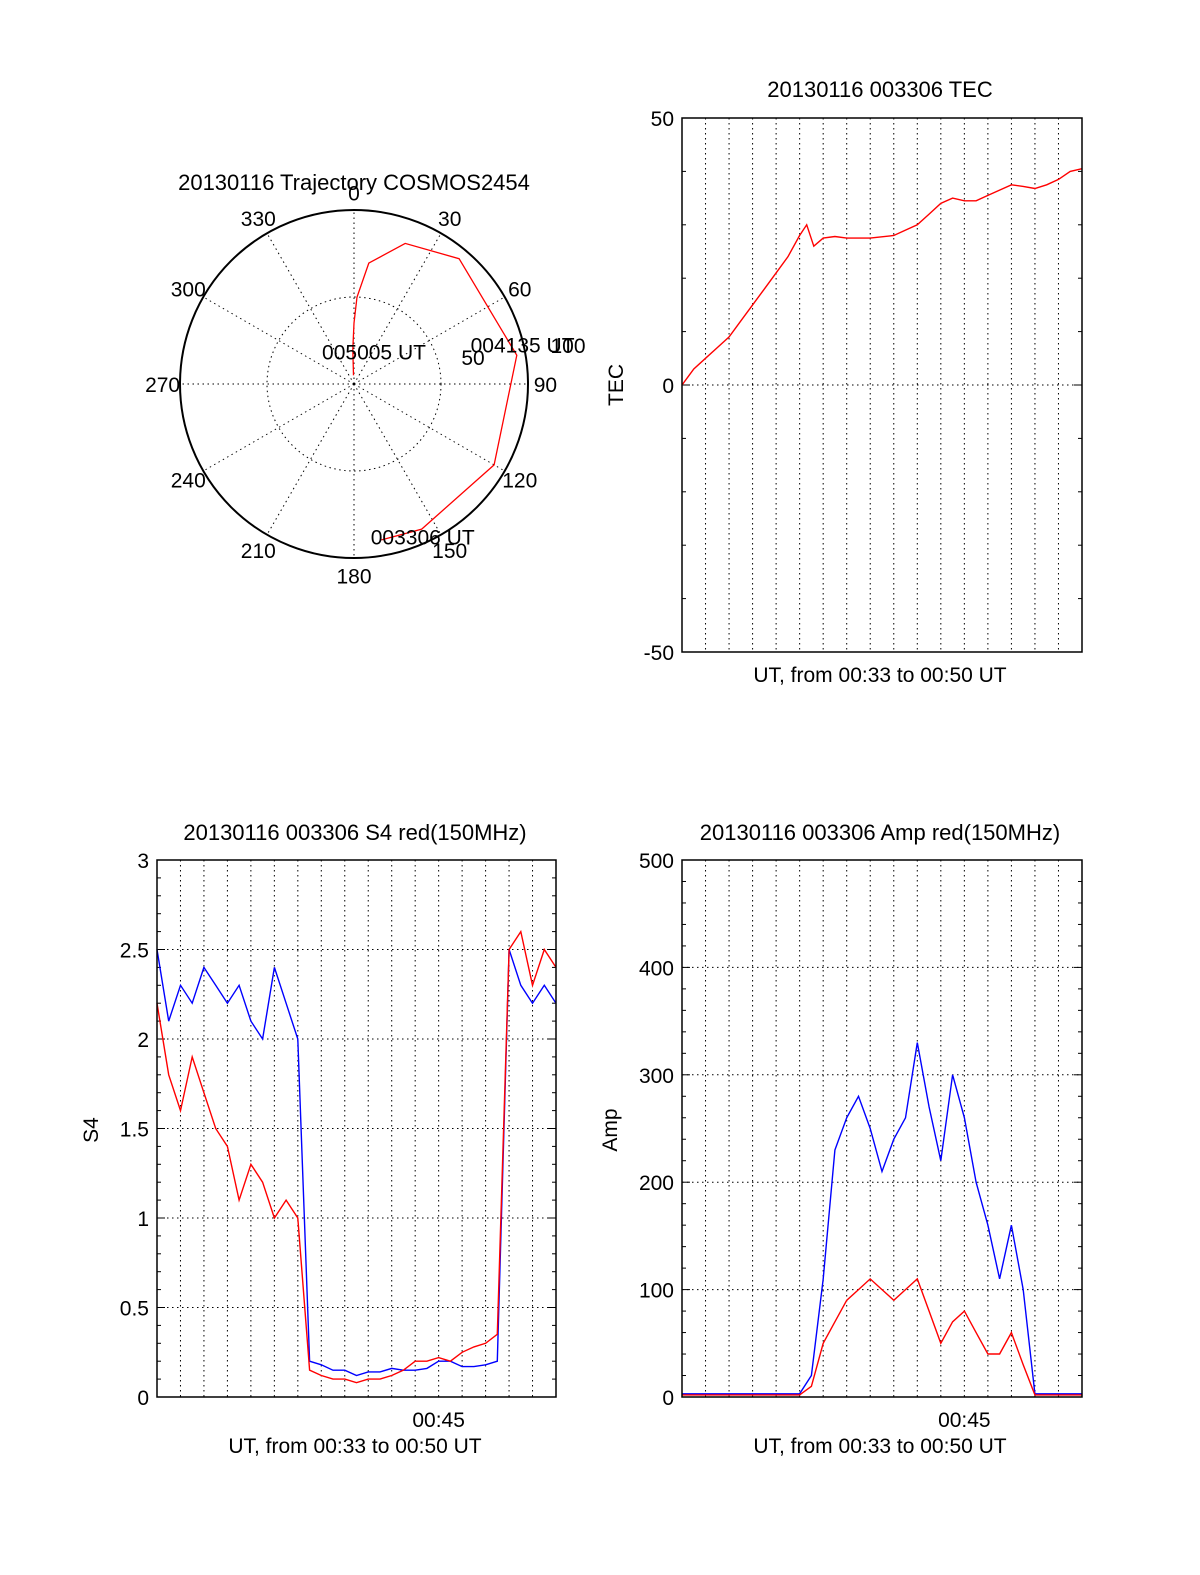 This screenshot has height=1575, width=1200. What do you see at coordinates (519, 289) in the screenshot?
I see `azimuth-label: 60` at bounding box center [519, 289].